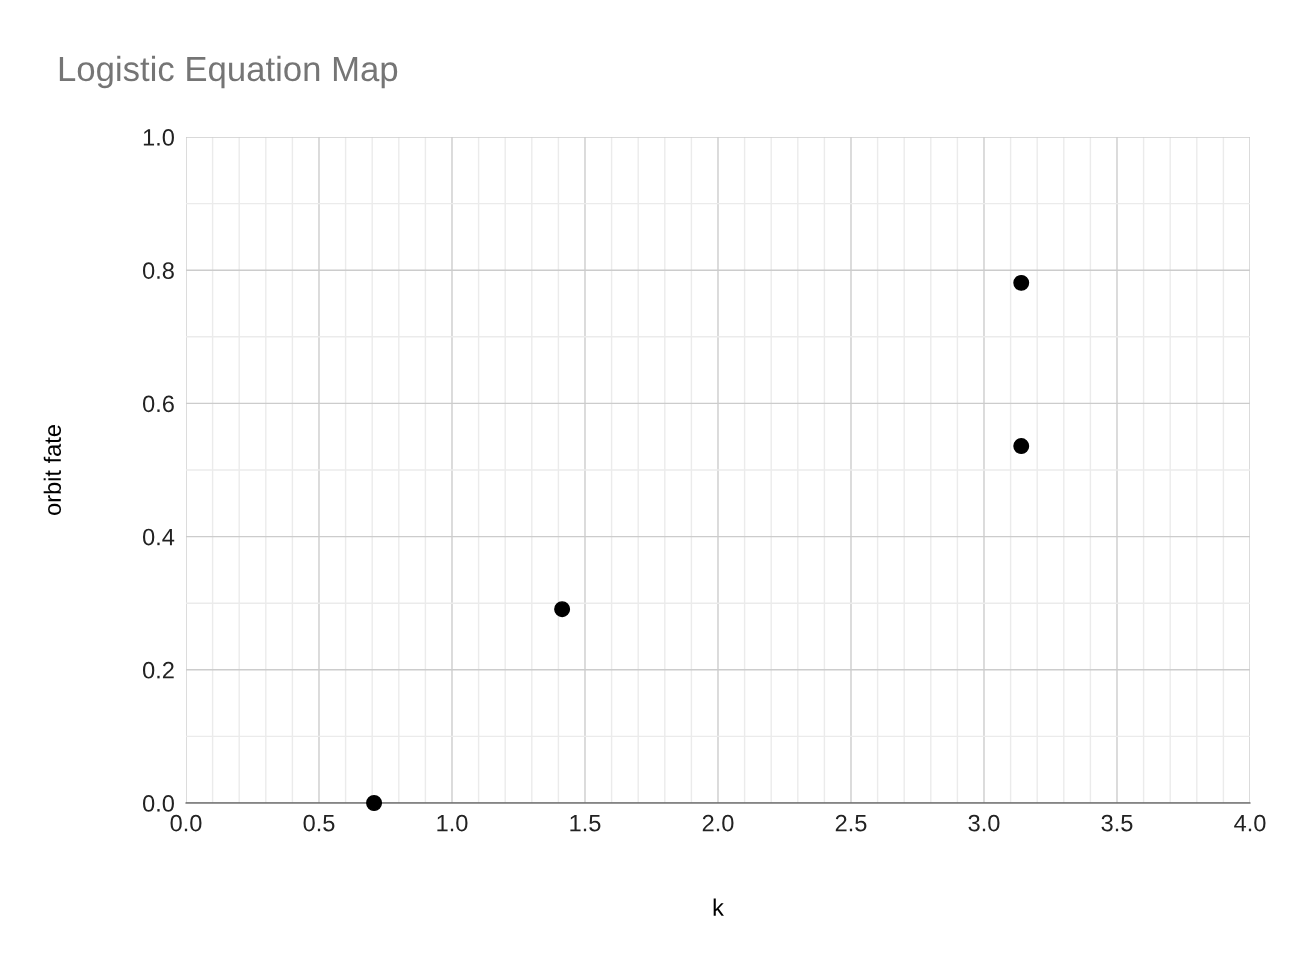 The image size is (1299, 958). Describe the element at coordinates (158, 404) in the screenshot. I see `y-tick-label: 0.6` at that location.